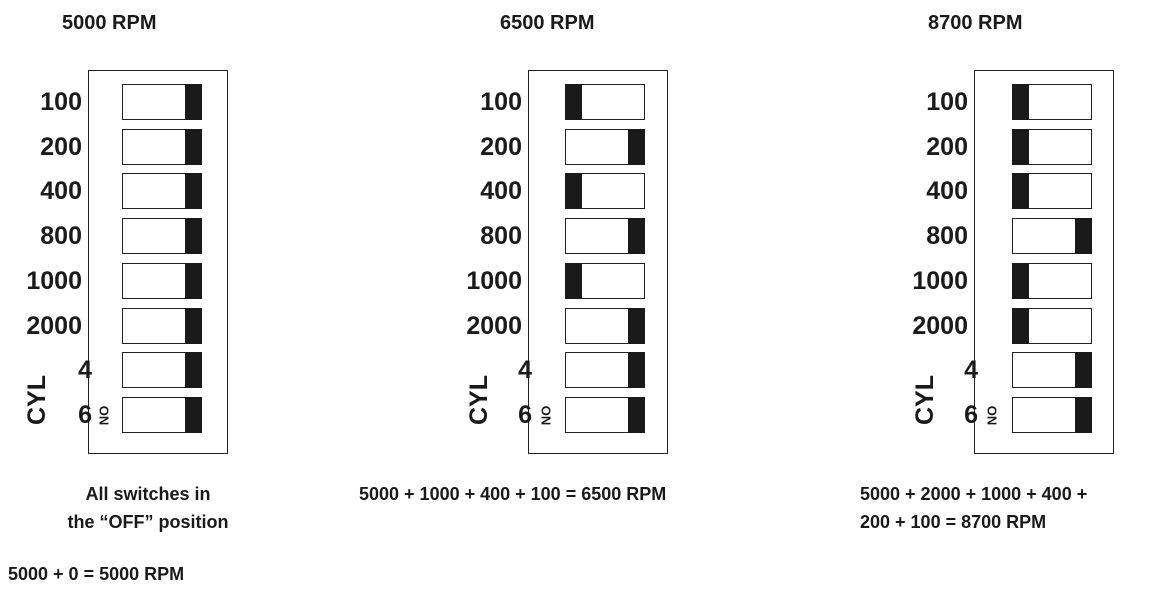  Describe the element at coordinates (975, 23) in the screenshot. I see `panel-title: 8700 RPM` at that location.